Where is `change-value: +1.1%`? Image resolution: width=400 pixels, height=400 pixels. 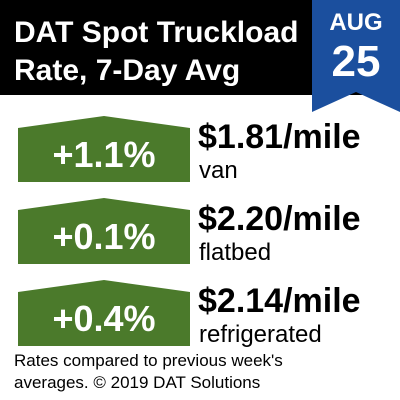
change-value: +1.1% is located at coordinates (103, 154).